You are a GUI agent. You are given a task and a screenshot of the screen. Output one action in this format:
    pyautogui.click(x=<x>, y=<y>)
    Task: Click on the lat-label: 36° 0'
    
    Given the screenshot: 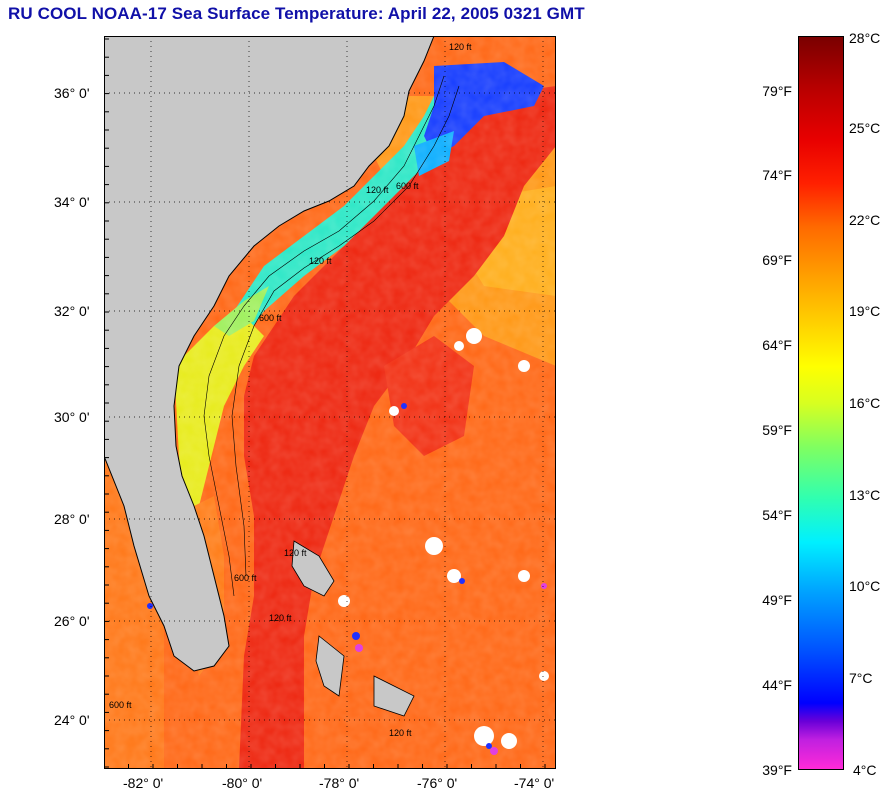 What is the action you would take?
    pyautogui.click(x=72, y=93)
    